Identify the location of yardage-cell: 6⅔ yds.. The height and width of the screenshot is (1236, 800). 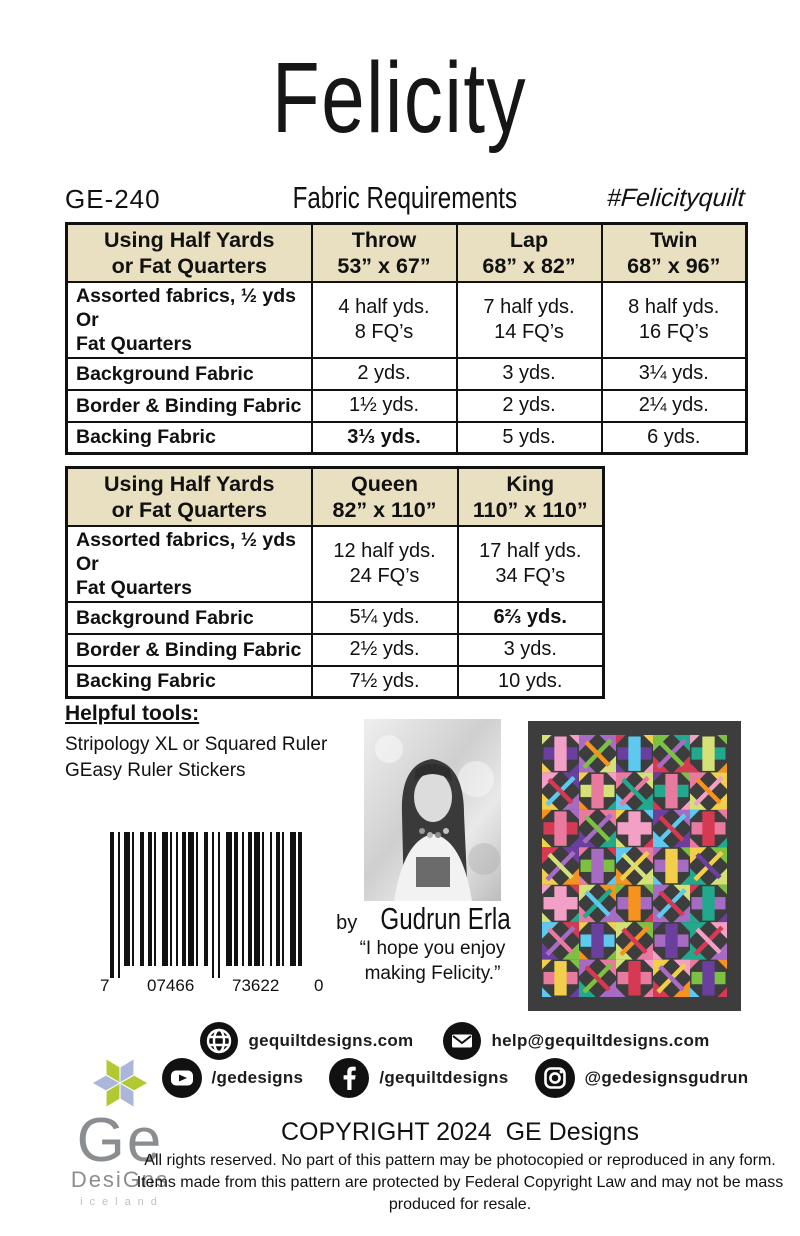
(530, 617).